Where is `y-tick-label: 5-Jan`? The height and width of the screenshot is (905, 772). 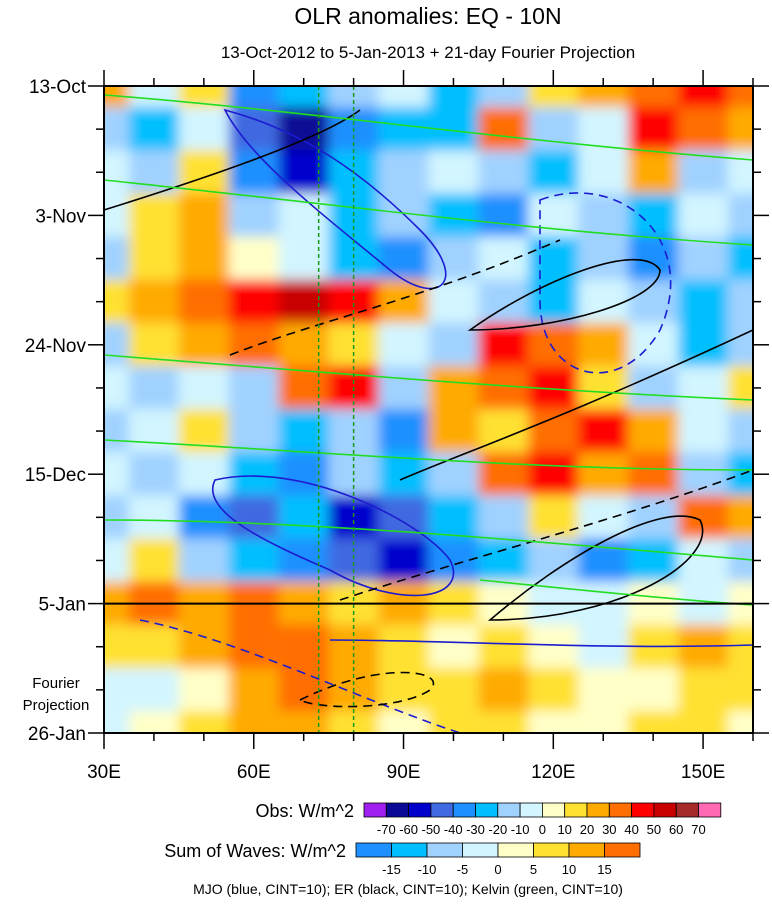 y-tick-label: 5-Jan is located at coordinates (62, 605).